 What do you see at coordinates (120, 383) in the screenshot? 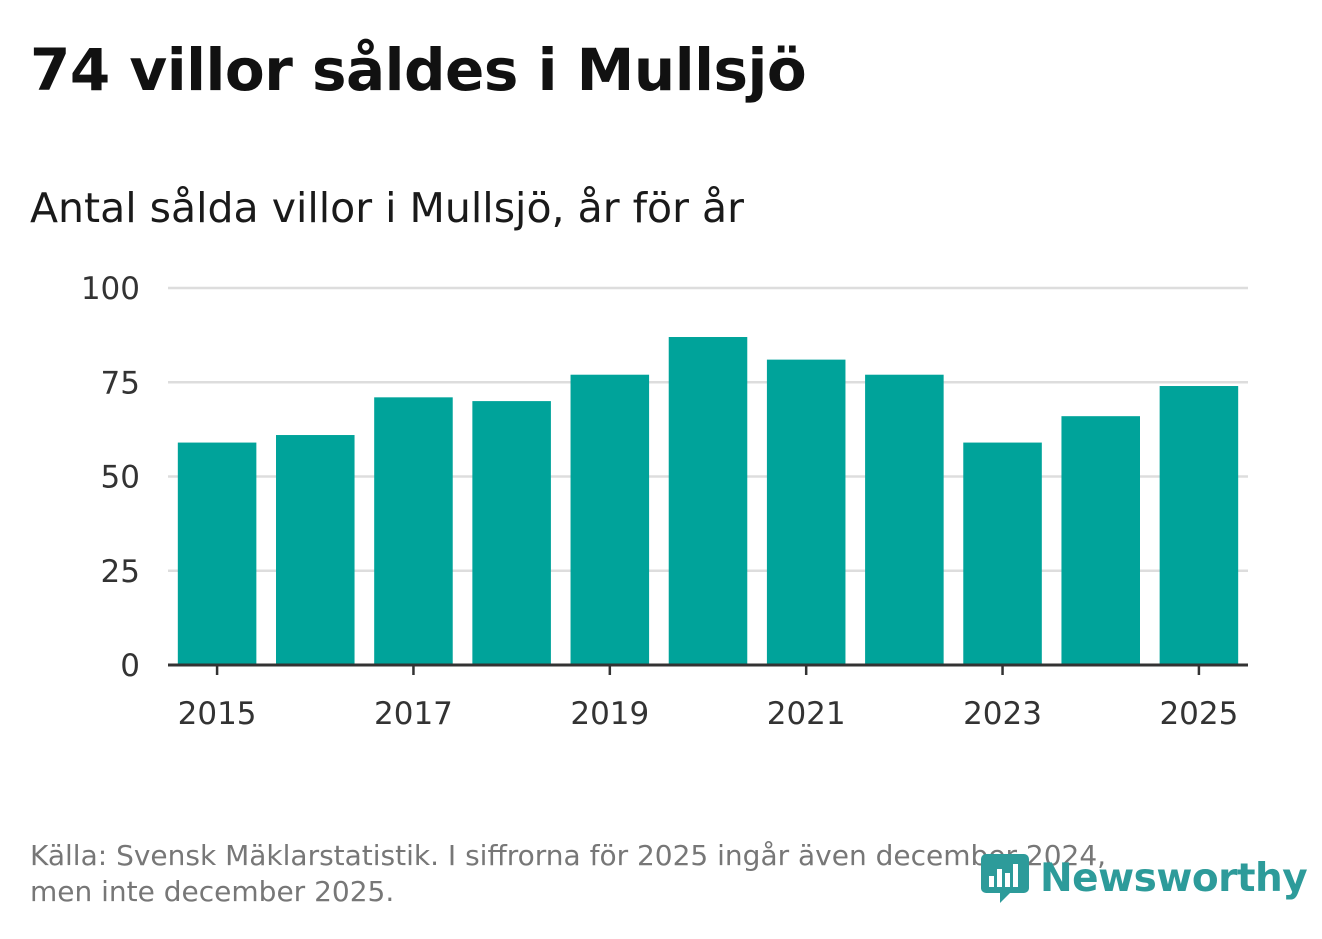
I see `y-tick-label: 75` at bounding box center [120, 383].